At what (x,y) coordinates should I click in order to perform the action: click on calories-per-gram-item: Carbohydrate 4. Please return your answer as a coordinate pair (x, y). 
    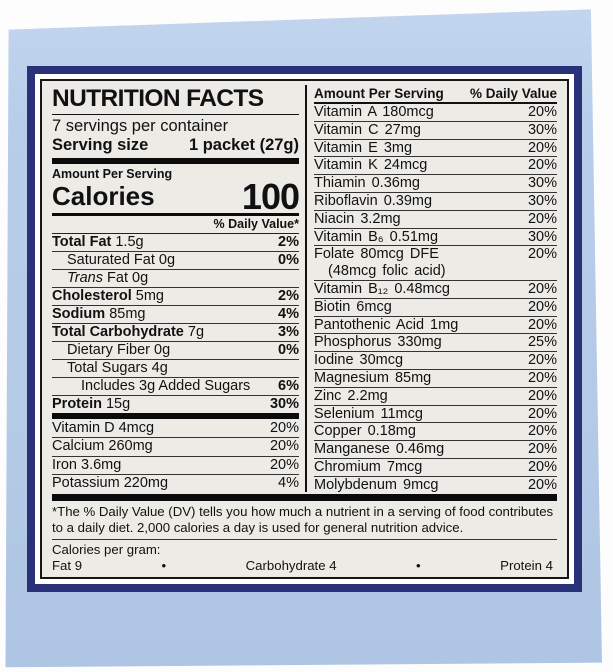
    Looking at the image, I should click on (291, 565).